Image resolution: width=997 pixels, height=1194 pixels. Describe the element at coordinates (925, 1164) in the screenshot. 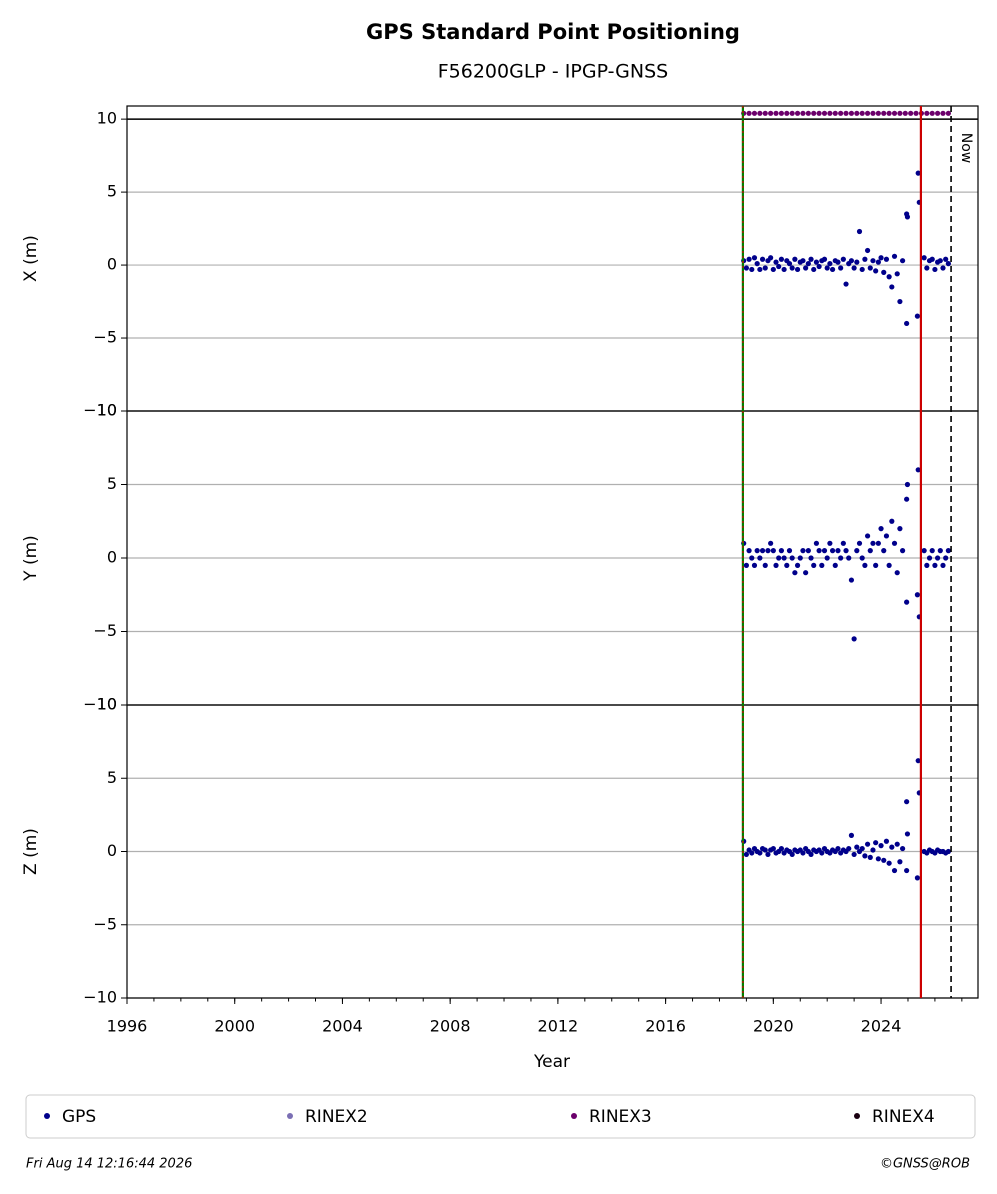

I see `footer-credit: ©GNSS@ROB` at that location.